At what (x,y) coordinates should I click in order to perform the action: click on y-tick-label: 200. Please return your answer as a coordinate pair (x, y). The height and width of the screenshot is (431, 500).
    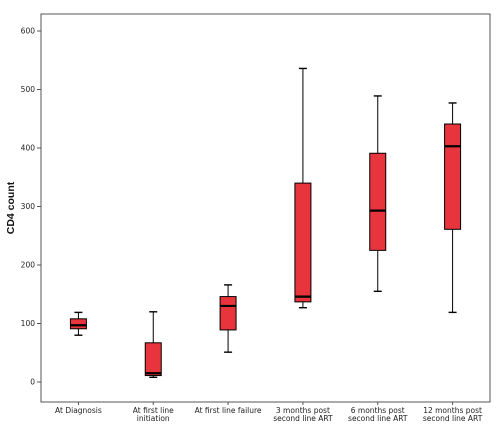
    Looking at the image, I should click on (28, 265).